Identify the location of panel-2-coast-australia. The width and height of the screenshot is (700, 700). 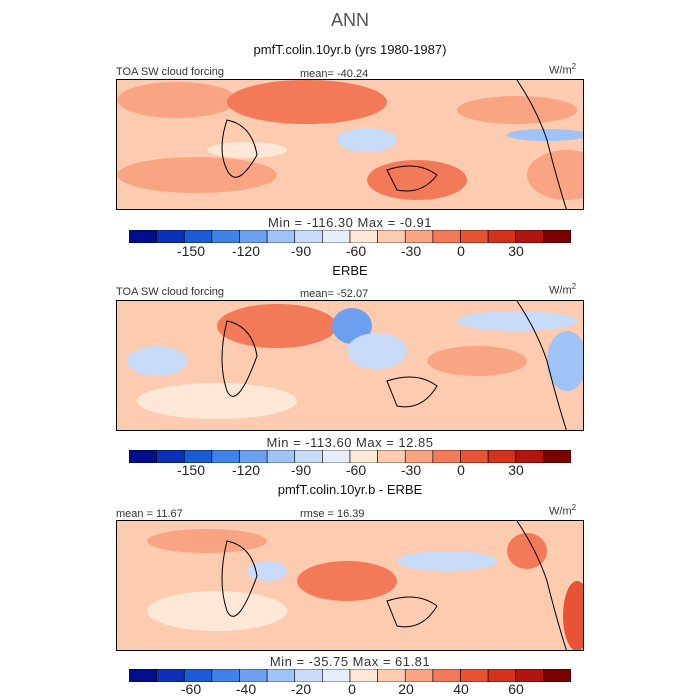
(412, 392).